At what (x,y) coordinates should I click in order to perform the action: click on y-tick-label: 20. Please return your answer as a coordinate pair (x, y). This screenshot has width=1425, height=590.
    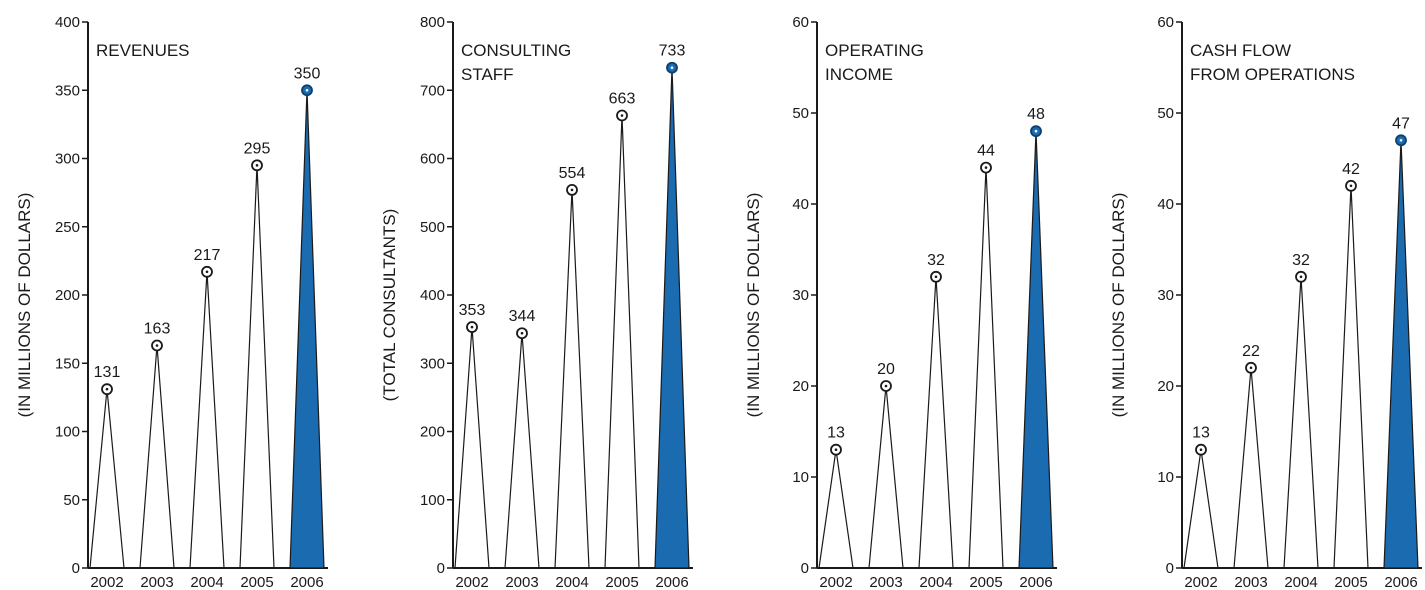
    Looking at the image, I should click on (800, 386).